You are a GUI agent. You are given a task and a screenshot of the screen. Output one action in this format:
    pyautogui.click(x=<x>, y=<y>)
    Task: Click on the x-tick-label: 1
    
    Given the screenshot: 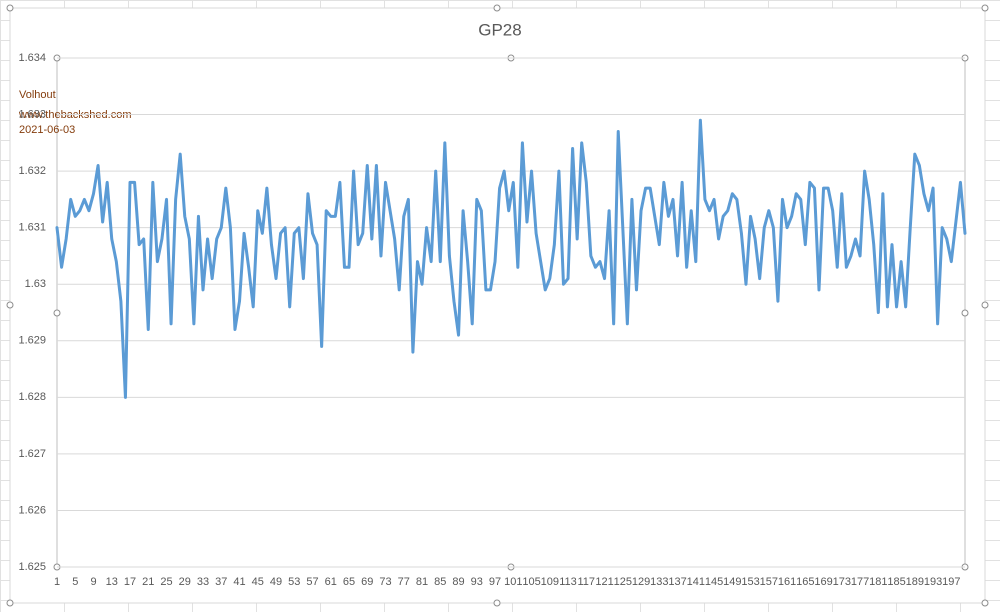 What is the action you would take?
    pyautogui.click(x=57, y=582)
    